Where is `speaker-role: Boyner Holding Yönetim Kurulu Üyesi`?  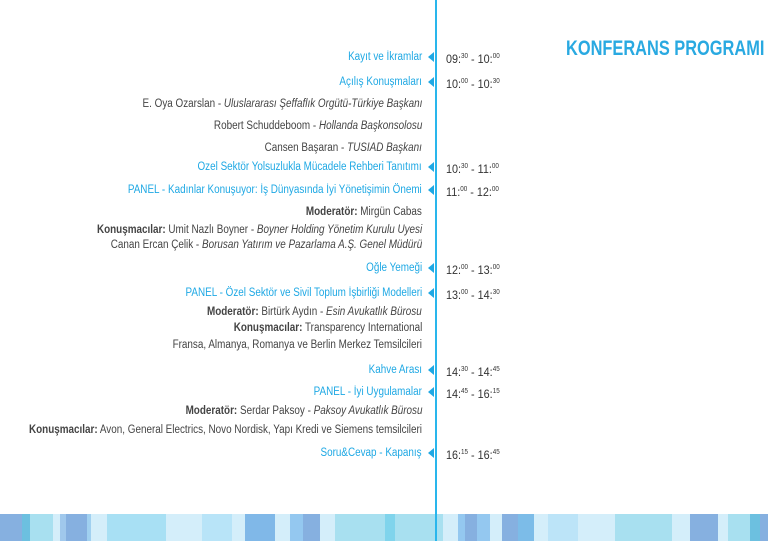
speaker-role: Boyner Holding Yönetim Kurulu Üyesi is located at coordinates (339, 230).